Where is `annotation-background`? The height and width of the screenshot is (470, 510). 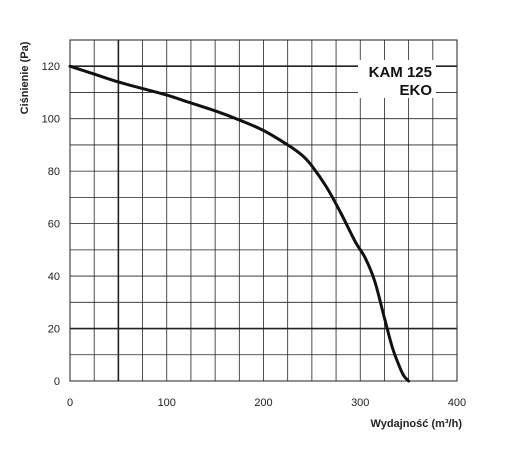
annotation-background is located at coordinates (397, 79).